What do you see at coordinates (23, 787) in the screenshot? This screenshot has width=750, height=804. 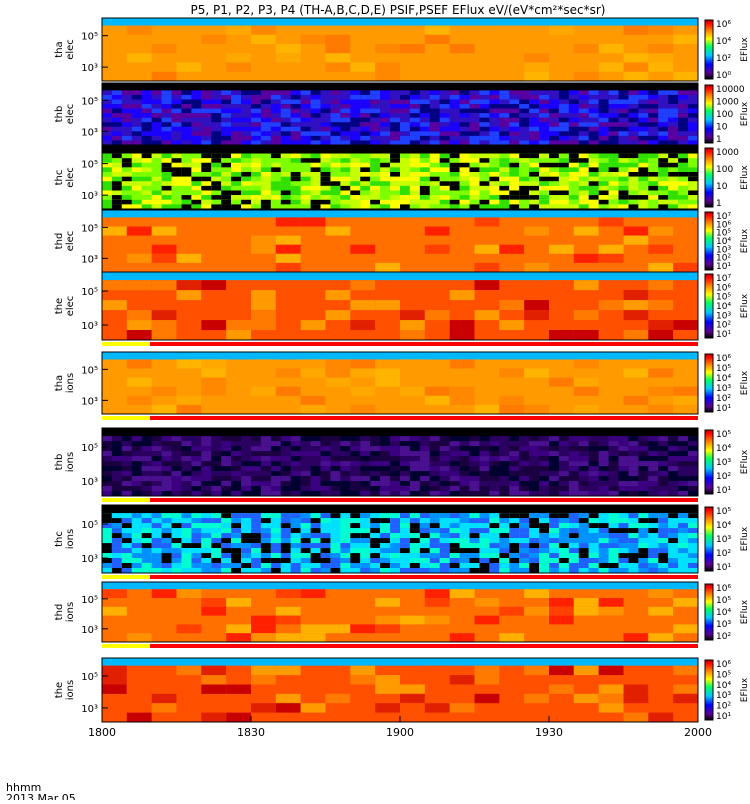 I see `footer-time-label: hhmm` at bounding box center [23, 787].